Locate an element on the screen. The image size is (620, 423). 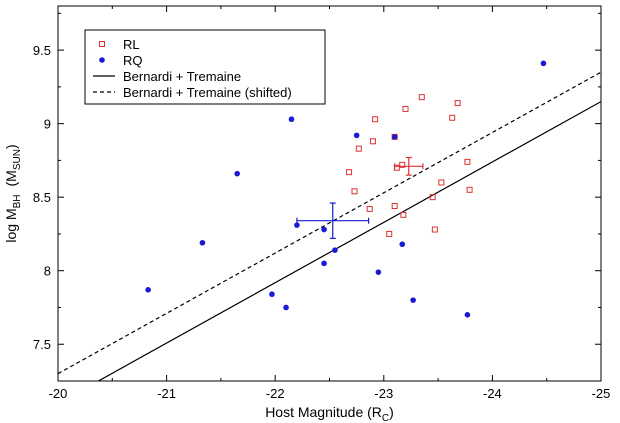
x-tick-label: -21 is located at coordinates (166, 393).